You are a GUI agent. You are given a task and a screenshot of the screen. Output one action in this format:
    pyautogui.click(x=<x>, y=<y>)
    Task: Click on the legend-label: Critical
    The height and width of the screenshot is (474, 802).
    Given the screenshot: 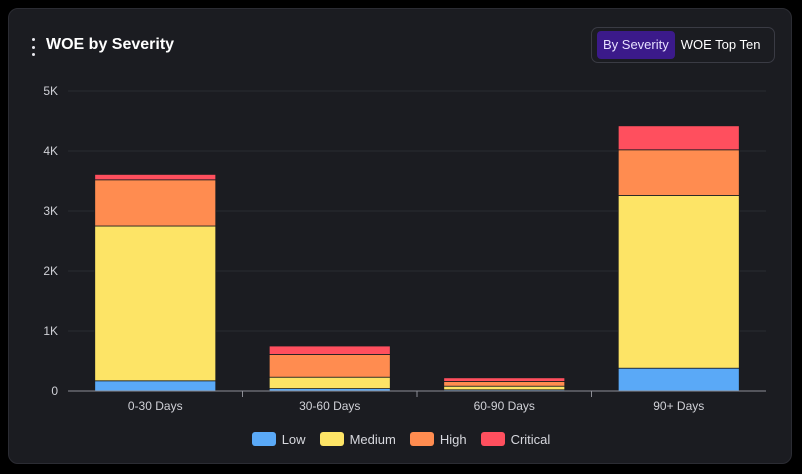 What is the action you would take?
    pyautogui.click(x=530, y=439)
    